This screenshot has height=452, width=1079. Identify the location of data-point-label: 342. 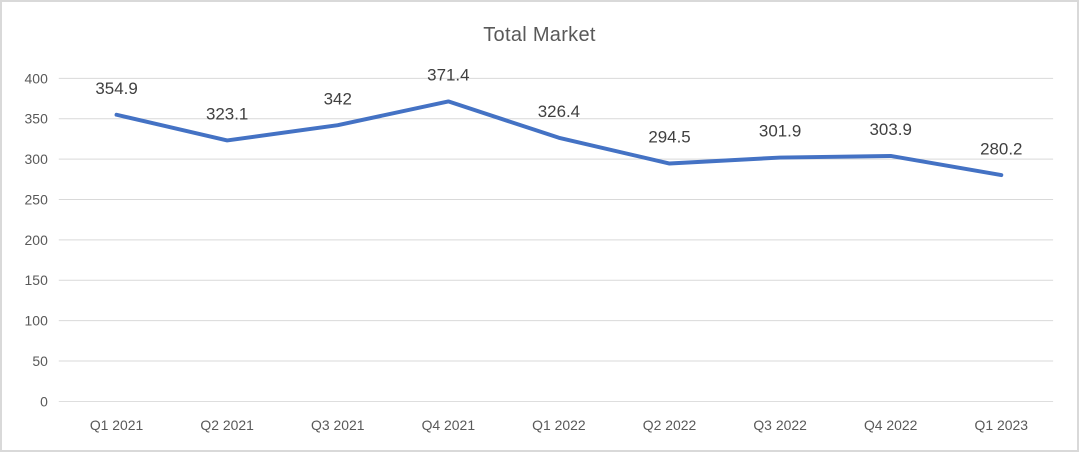
(338, 98).